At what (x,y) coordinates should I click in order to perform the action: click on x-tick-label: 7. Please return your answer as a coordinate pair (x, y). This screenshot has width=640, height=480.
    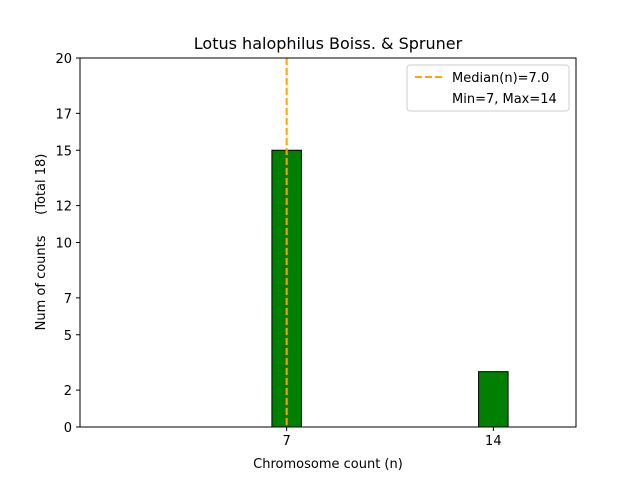
    Looking at the image, I should click on (287, 441).